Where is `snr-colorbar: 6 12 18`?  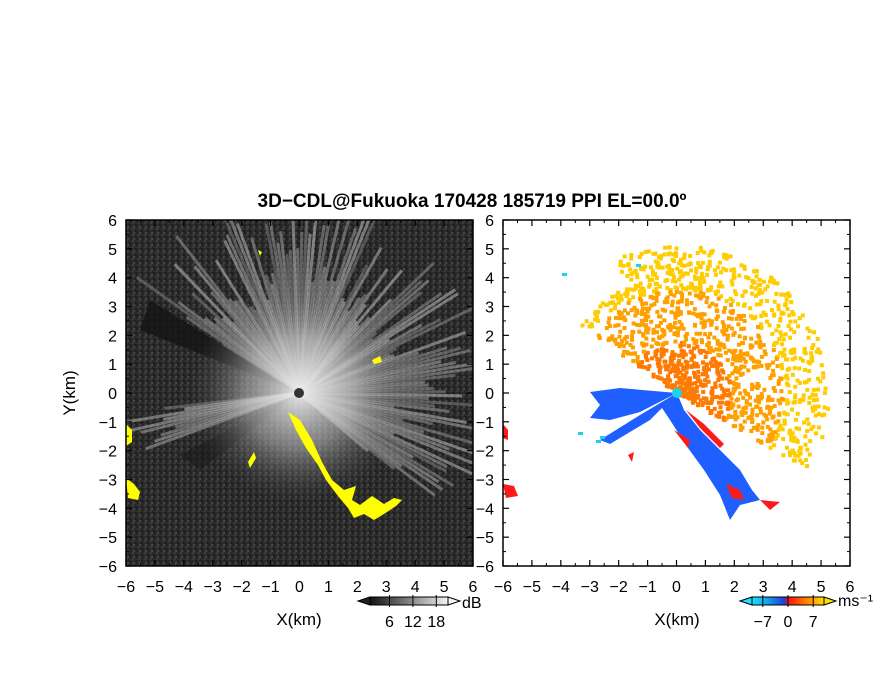 snr-colorbar: 6 12 18 is located at coordinates (409, 613).